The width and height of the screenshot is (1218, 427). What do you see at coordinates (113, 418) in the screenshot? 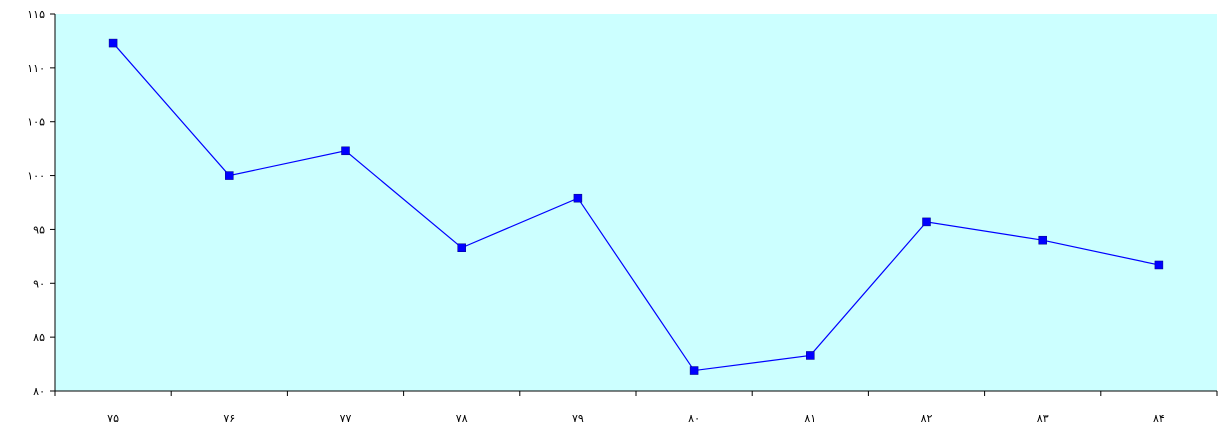
I see `x-tick-label: ۷۵` at bounding box center [113, 418].